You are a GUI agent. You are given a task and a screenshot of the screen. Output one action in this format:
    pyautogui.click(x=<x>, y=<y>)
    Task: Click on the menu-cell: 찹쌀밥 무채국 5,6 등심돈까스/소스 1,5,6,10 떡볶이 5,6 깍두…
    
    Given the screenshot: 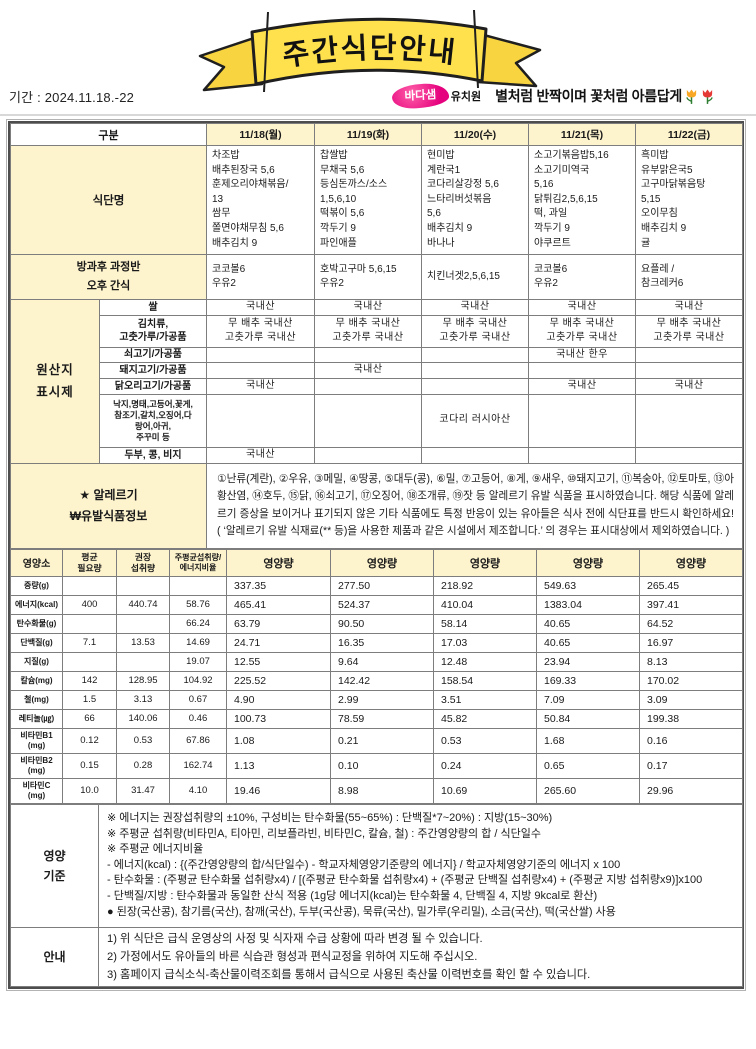 What is the action you would take?
    pyautogui.click(x=368, y=200)
    